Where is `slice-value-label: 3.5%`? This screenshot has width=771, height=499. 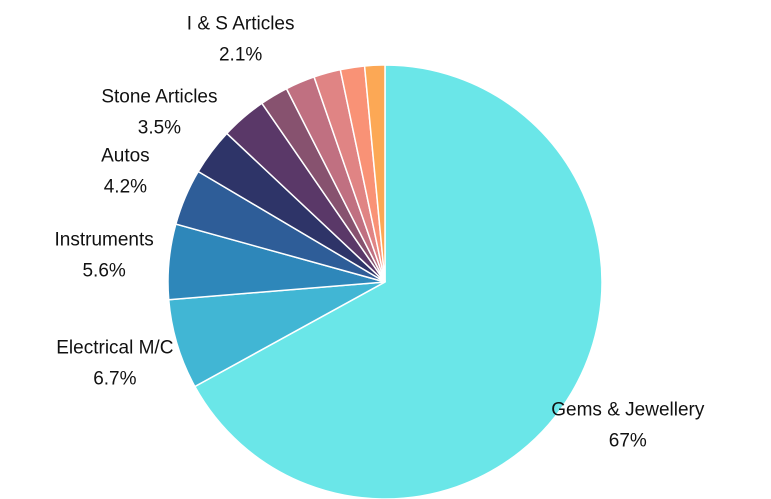 slice-value-label: 3.5% is located at coordinates (159, 128).